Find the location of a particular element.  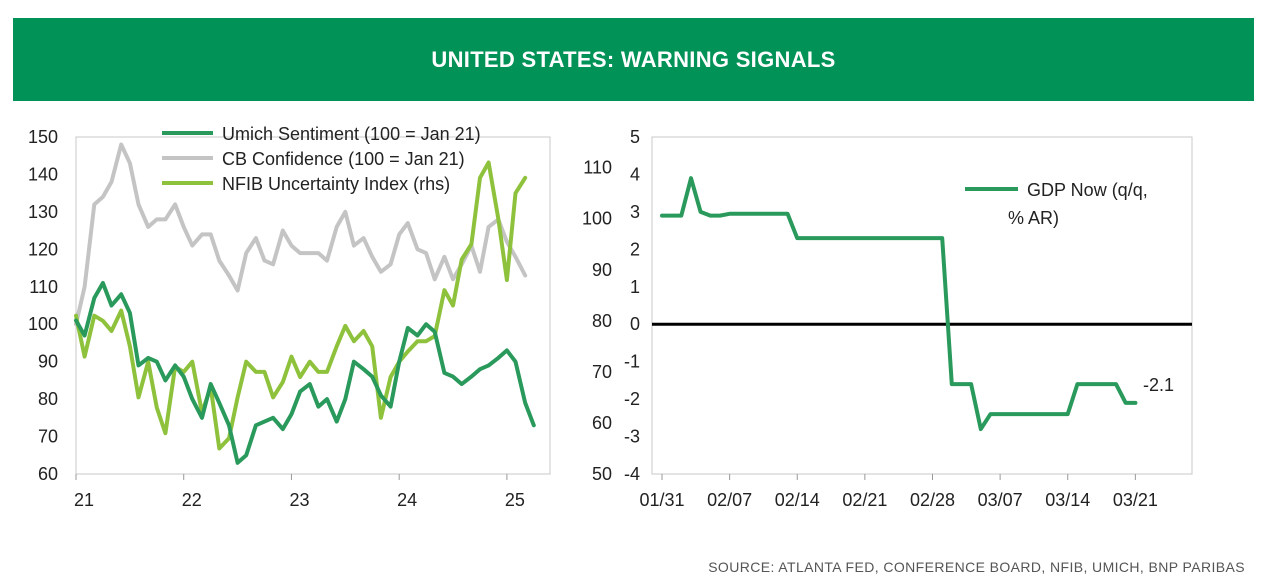

left-x-tick-label: 21 is located at coordinates (84, 500).